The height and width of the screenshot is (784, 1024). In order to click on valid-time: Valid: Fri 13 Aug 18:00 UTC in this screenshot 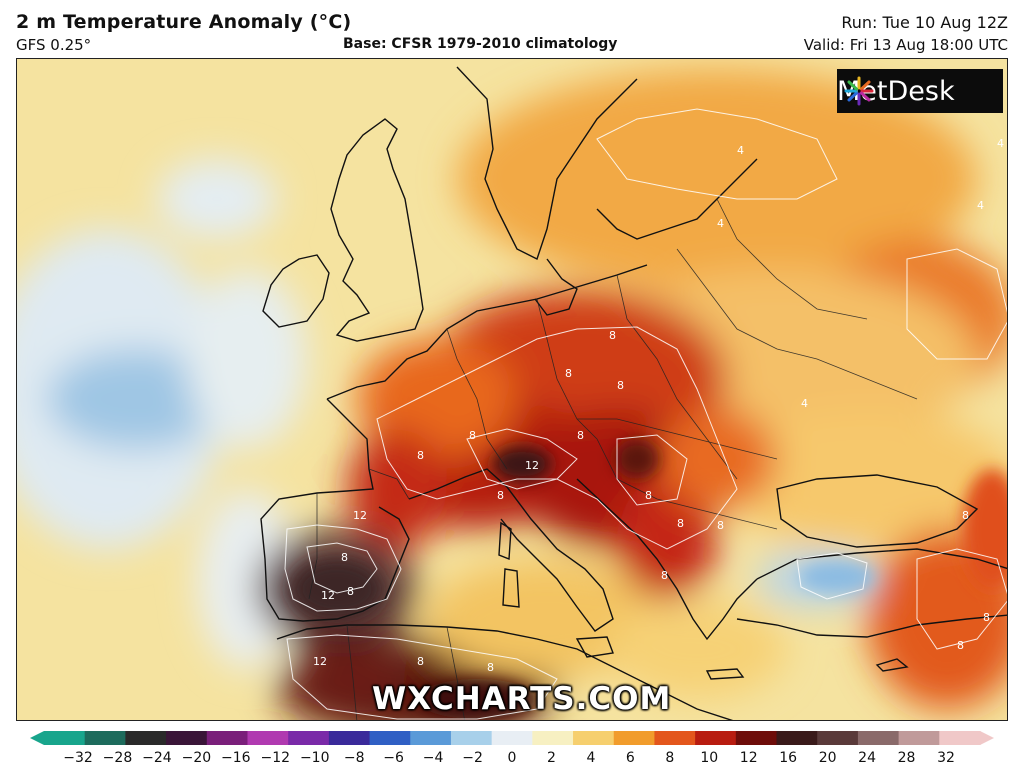, I will do `click(905, 45)`.